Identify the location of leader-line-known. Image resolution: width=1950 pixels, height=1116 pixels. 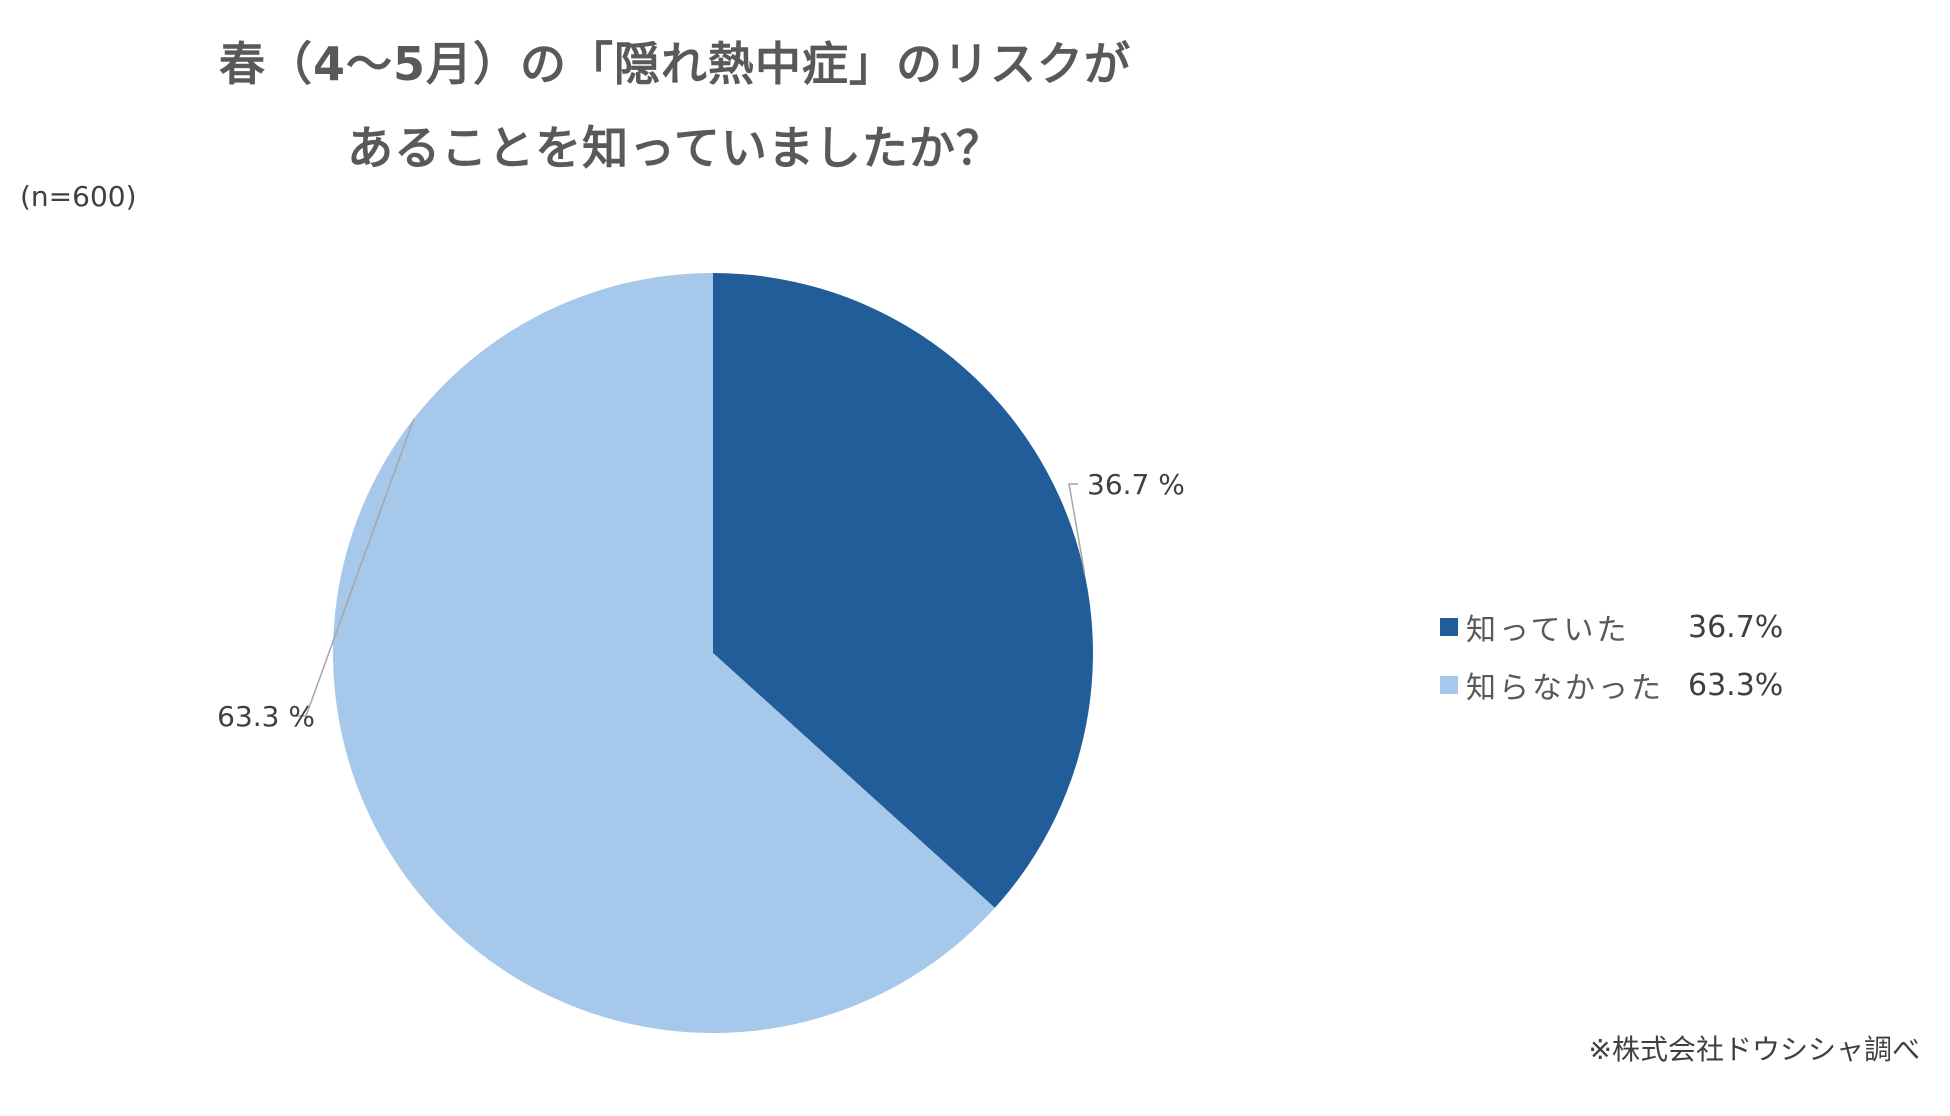
(1077, 529).